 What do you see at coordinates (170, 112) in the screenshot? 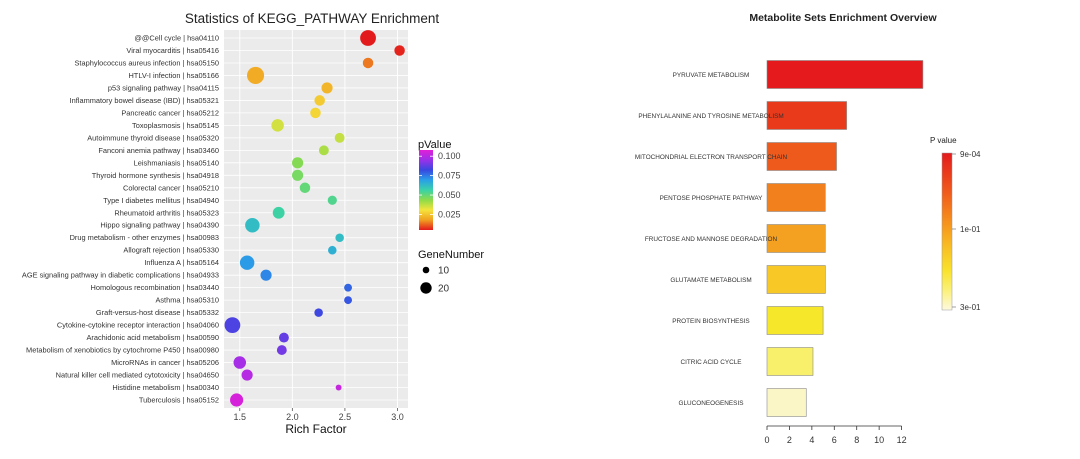
I see `kegg-term-label: Pancreatic cancer | hsa05212` at bounding box center [170, 112].